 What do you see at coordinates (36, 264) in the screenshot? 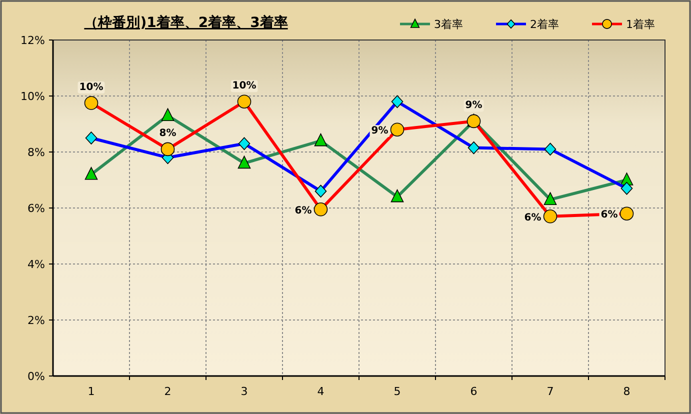
I see `y-tick-label: 4%` at bounding box center [36, 264].